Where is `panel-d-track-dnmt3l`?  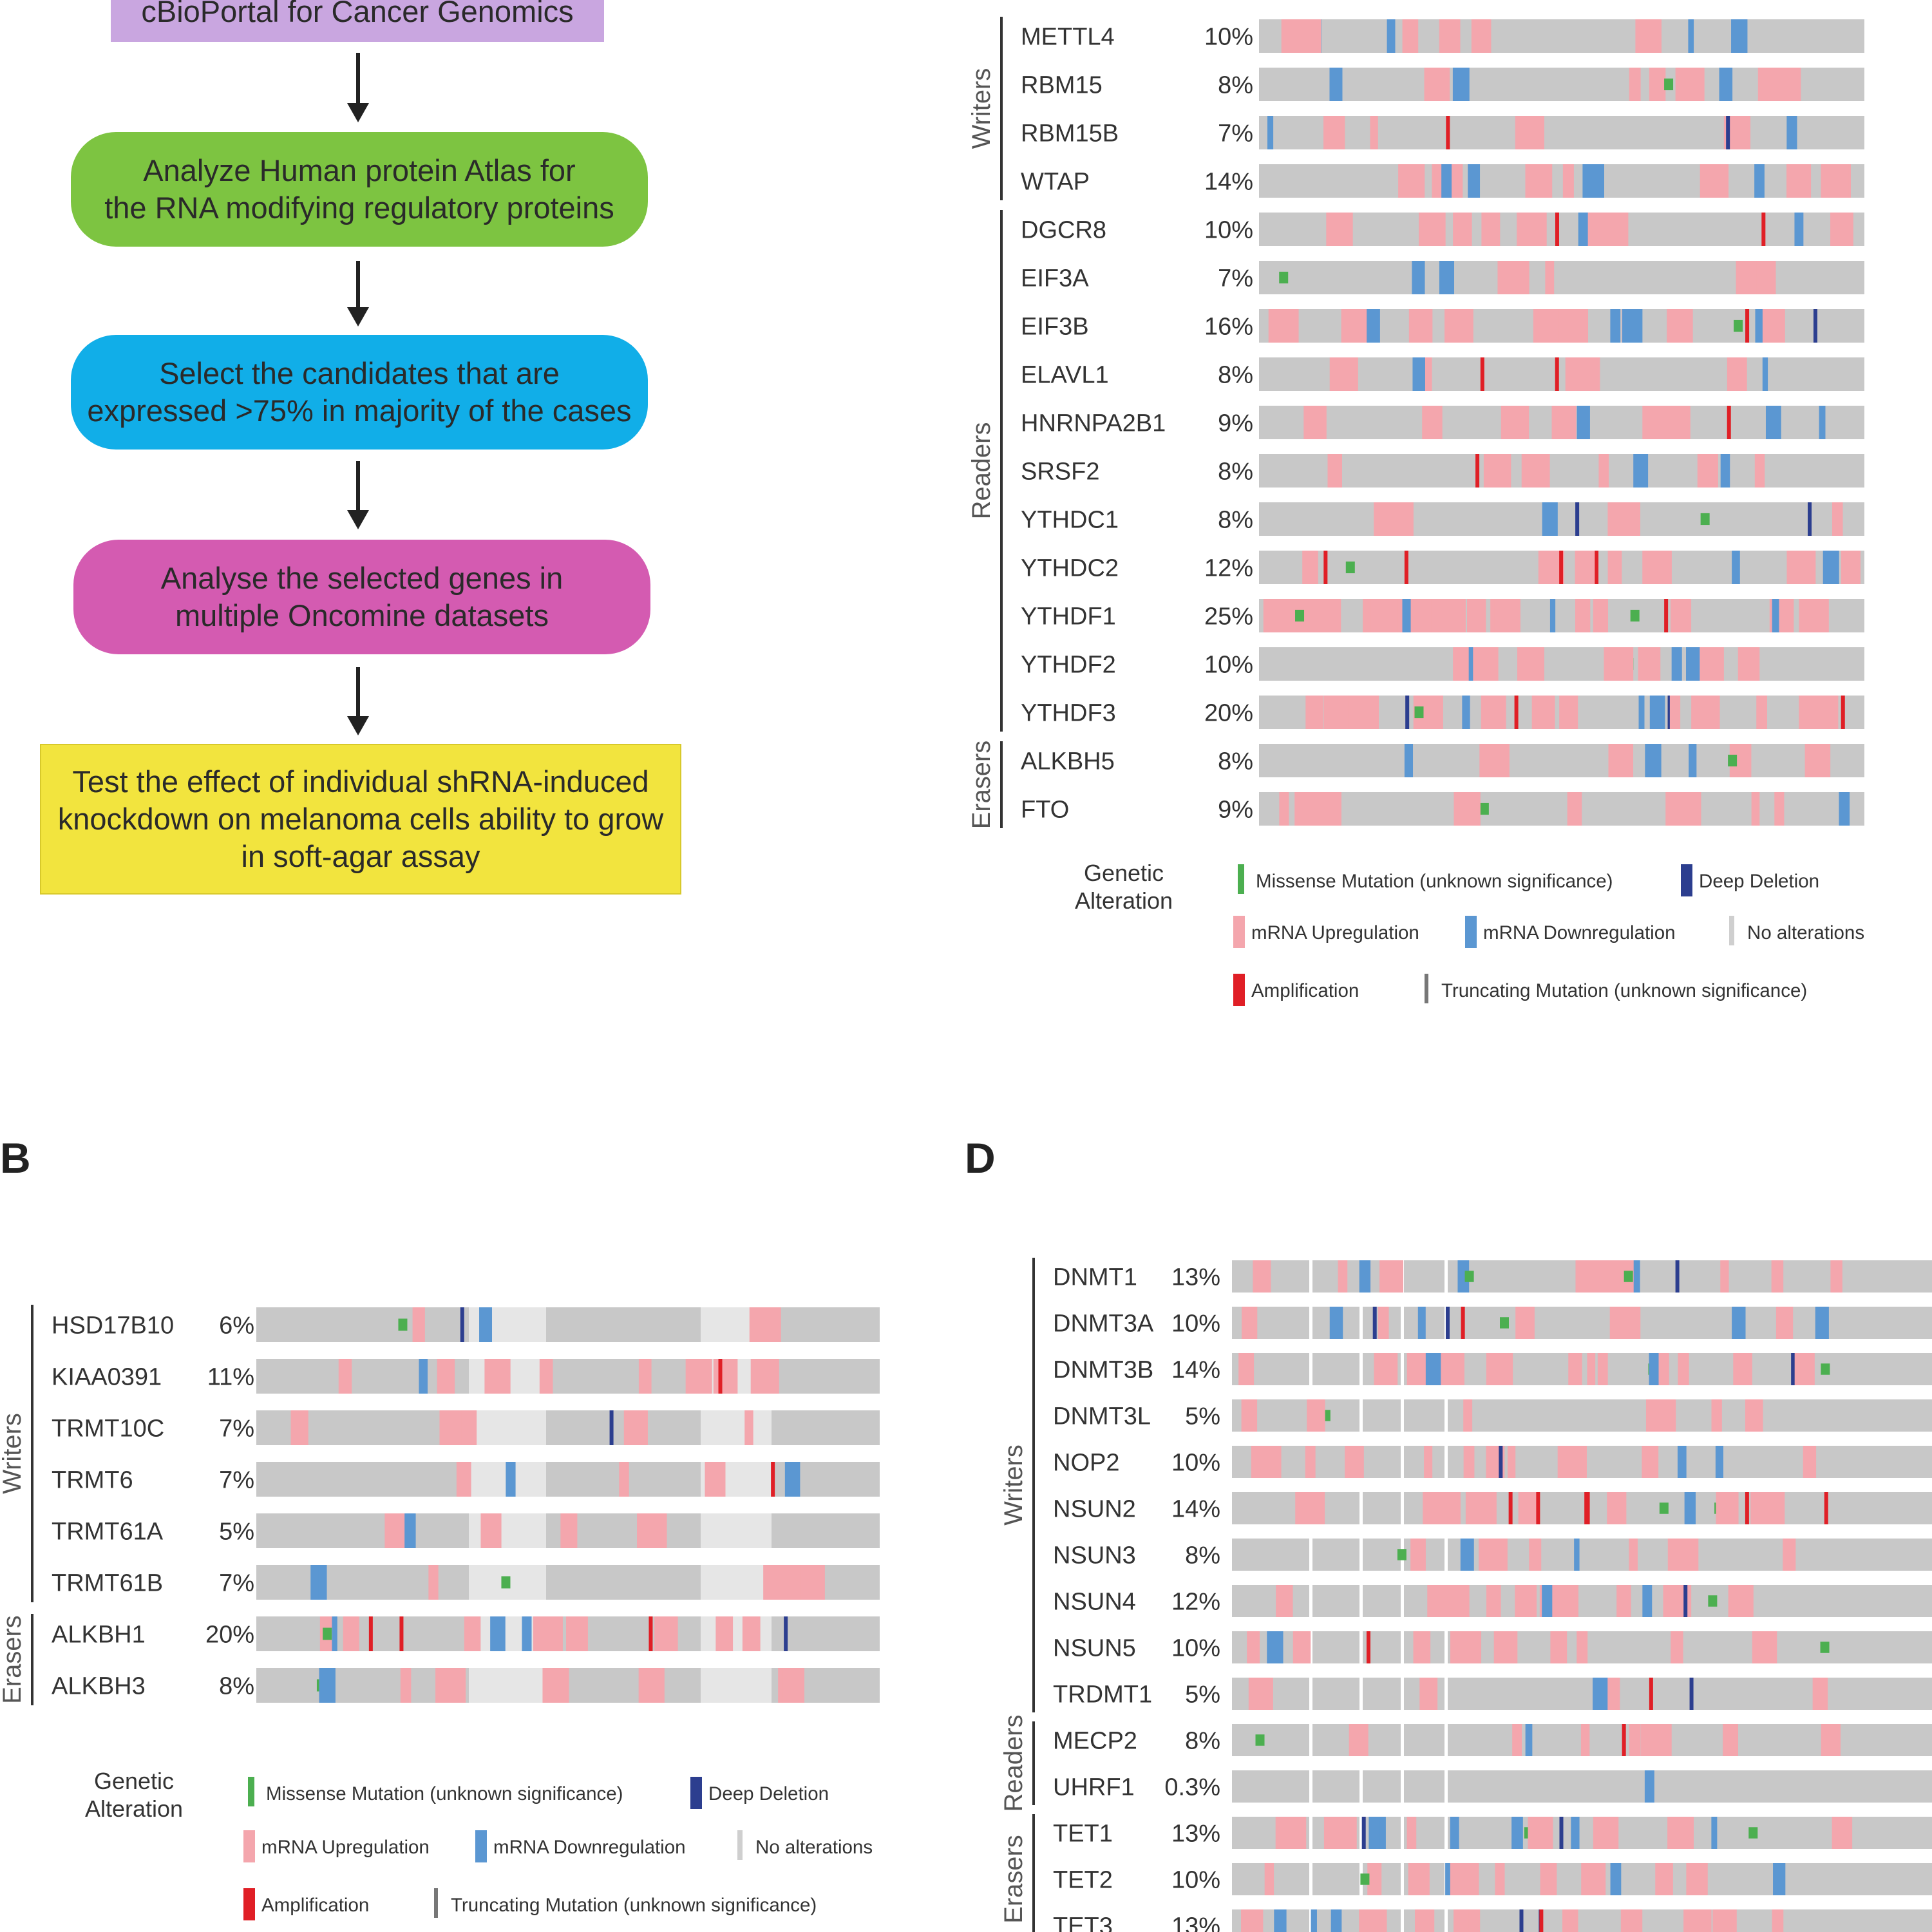 panel-d-track-dnmt3l is located at coordinates (1582, 1415).